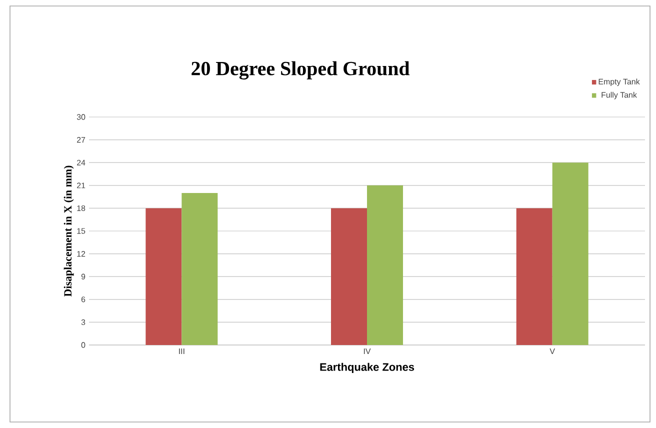 This screenshot has width=656, height=428. What do you see at coordinates (301, 70) in the screenshot?
I see `chart-title: 20 Degree Sloped Ground` at bounding box center [301, 70].